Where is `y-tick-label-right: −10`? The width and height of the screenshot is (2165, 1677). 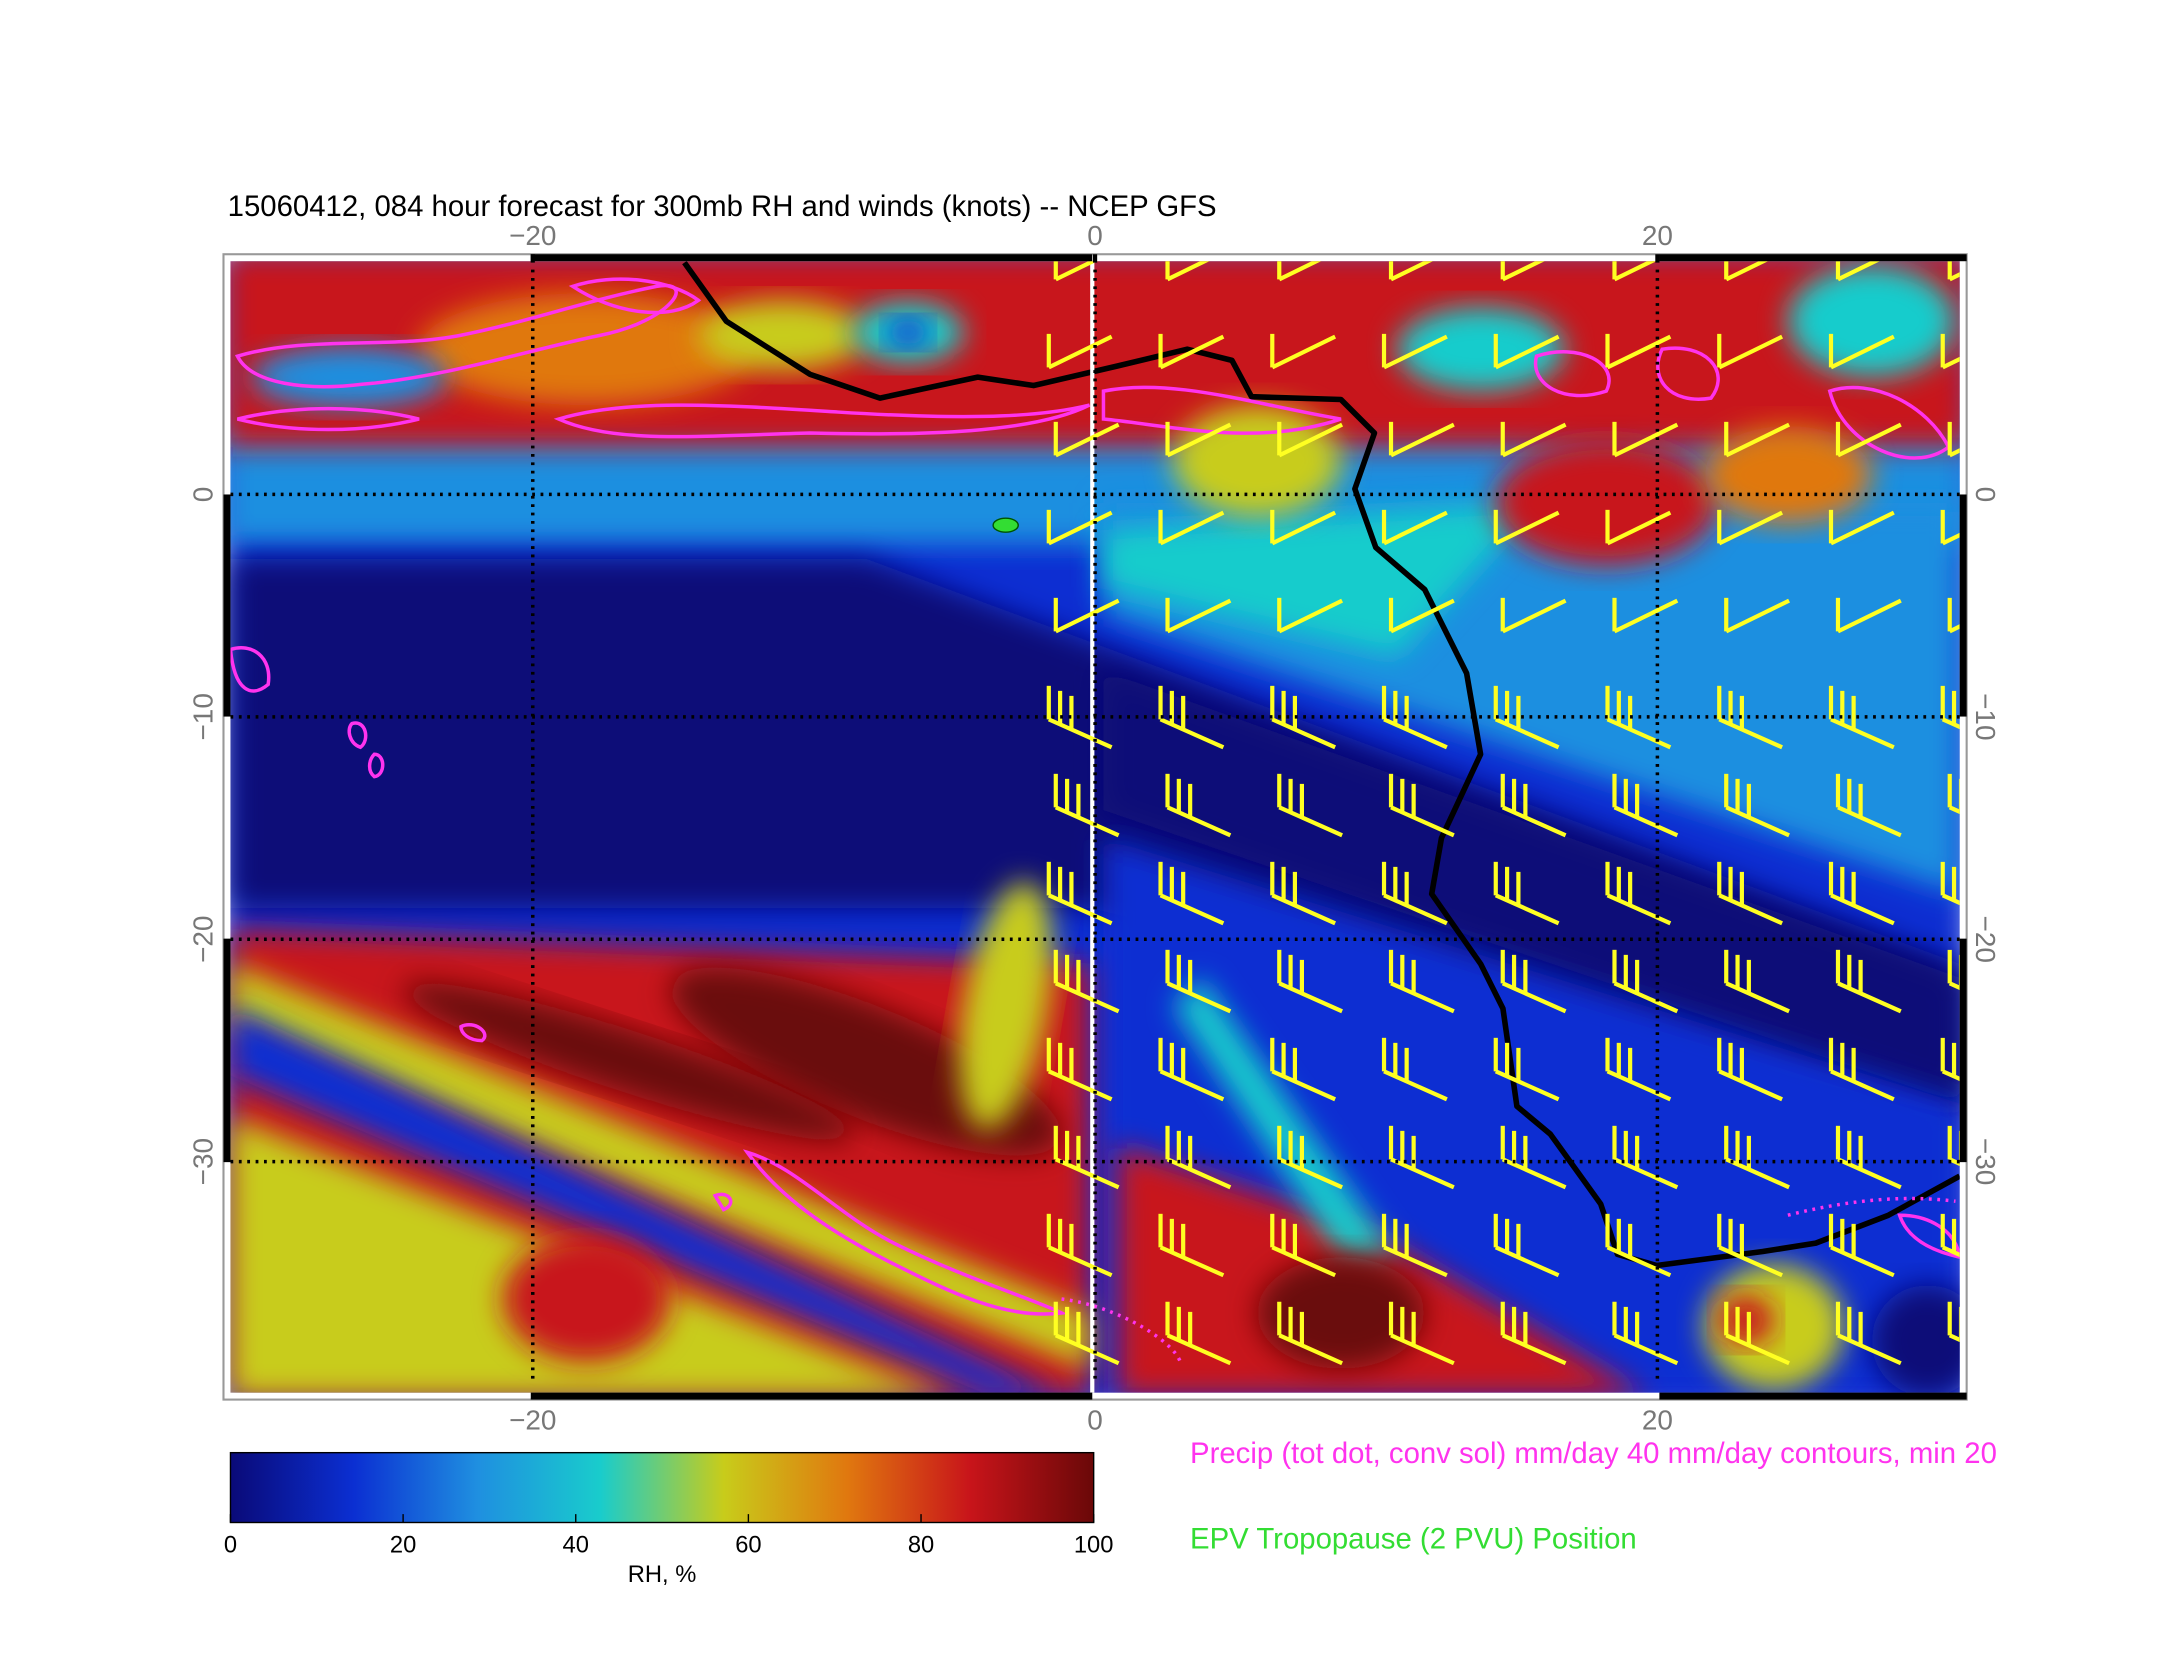 y-tick-label-right: −10 is located at coordinates (1985, 716).